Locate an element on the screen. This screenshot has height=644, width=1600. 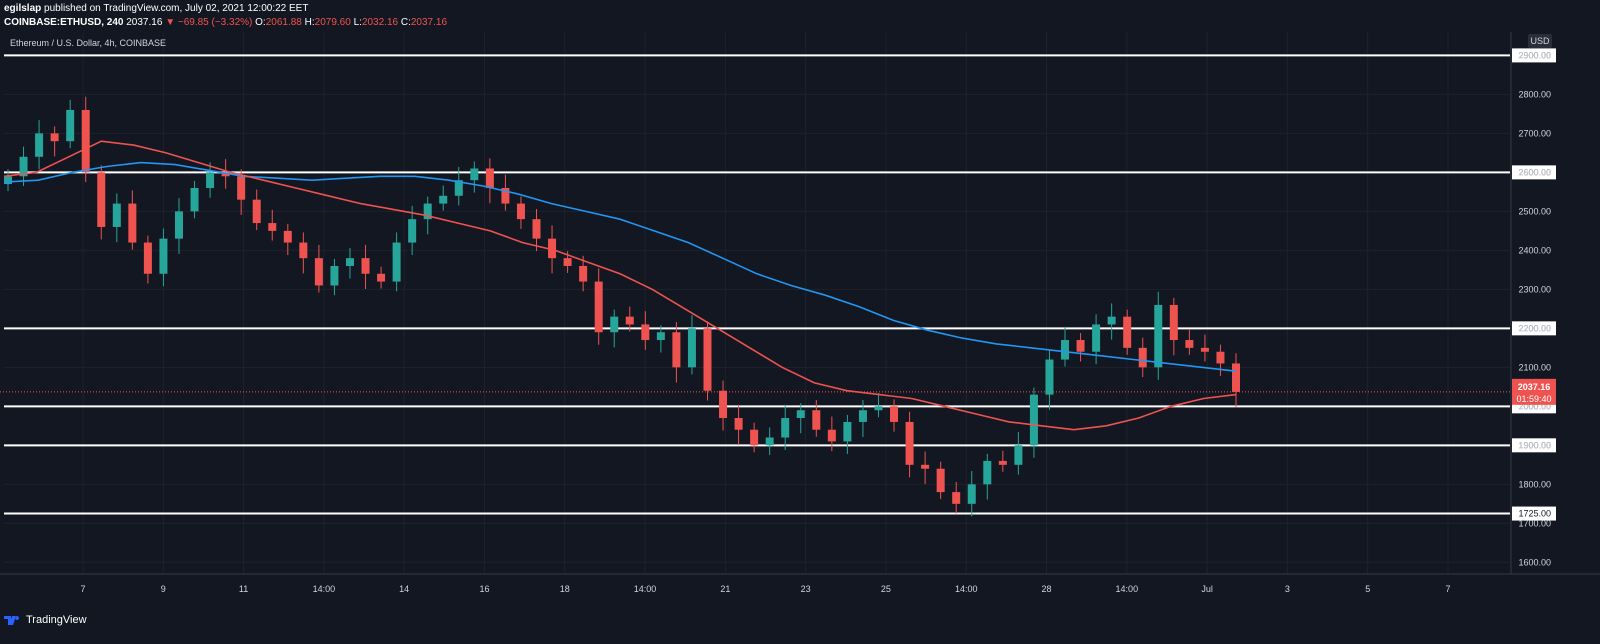
close-label: C: is located at coordinates (405, 22).